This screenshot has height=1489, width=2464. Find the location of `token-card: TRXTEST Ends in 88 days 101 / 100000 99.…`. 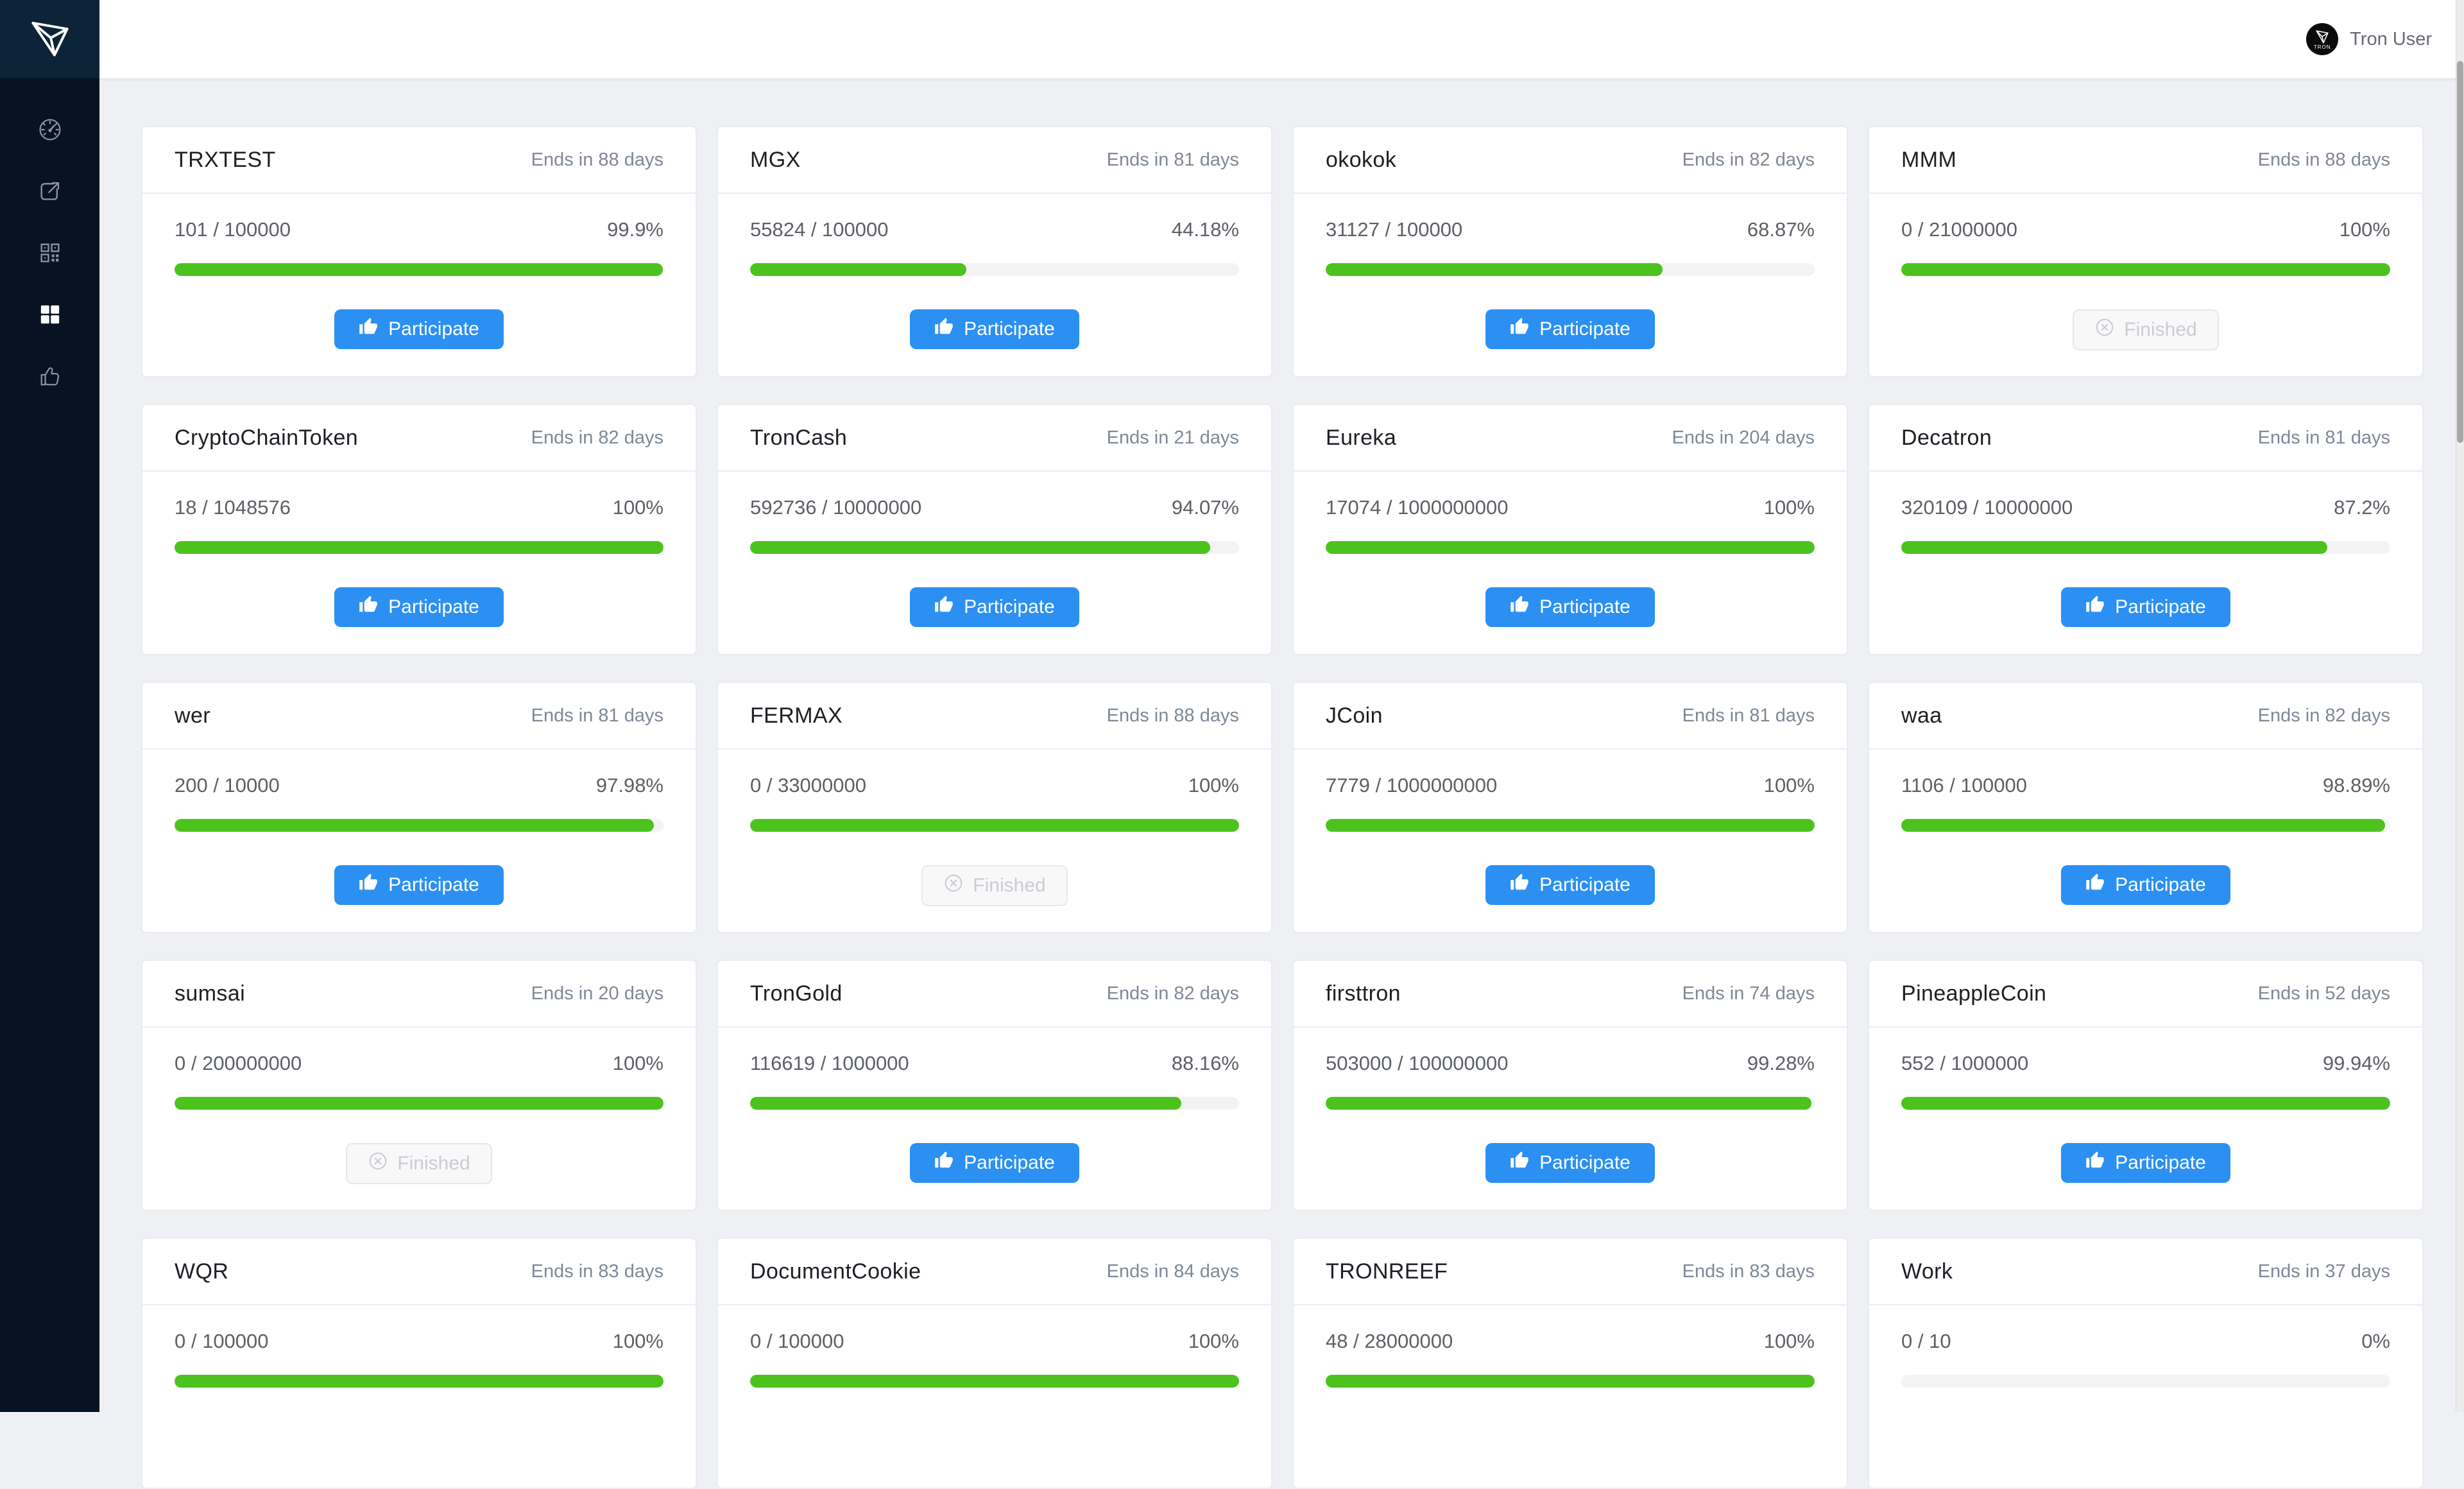

token-card: TRXTEST Ends in 88 days 101 / 100000 99.… is located at coordinates (419, 251).